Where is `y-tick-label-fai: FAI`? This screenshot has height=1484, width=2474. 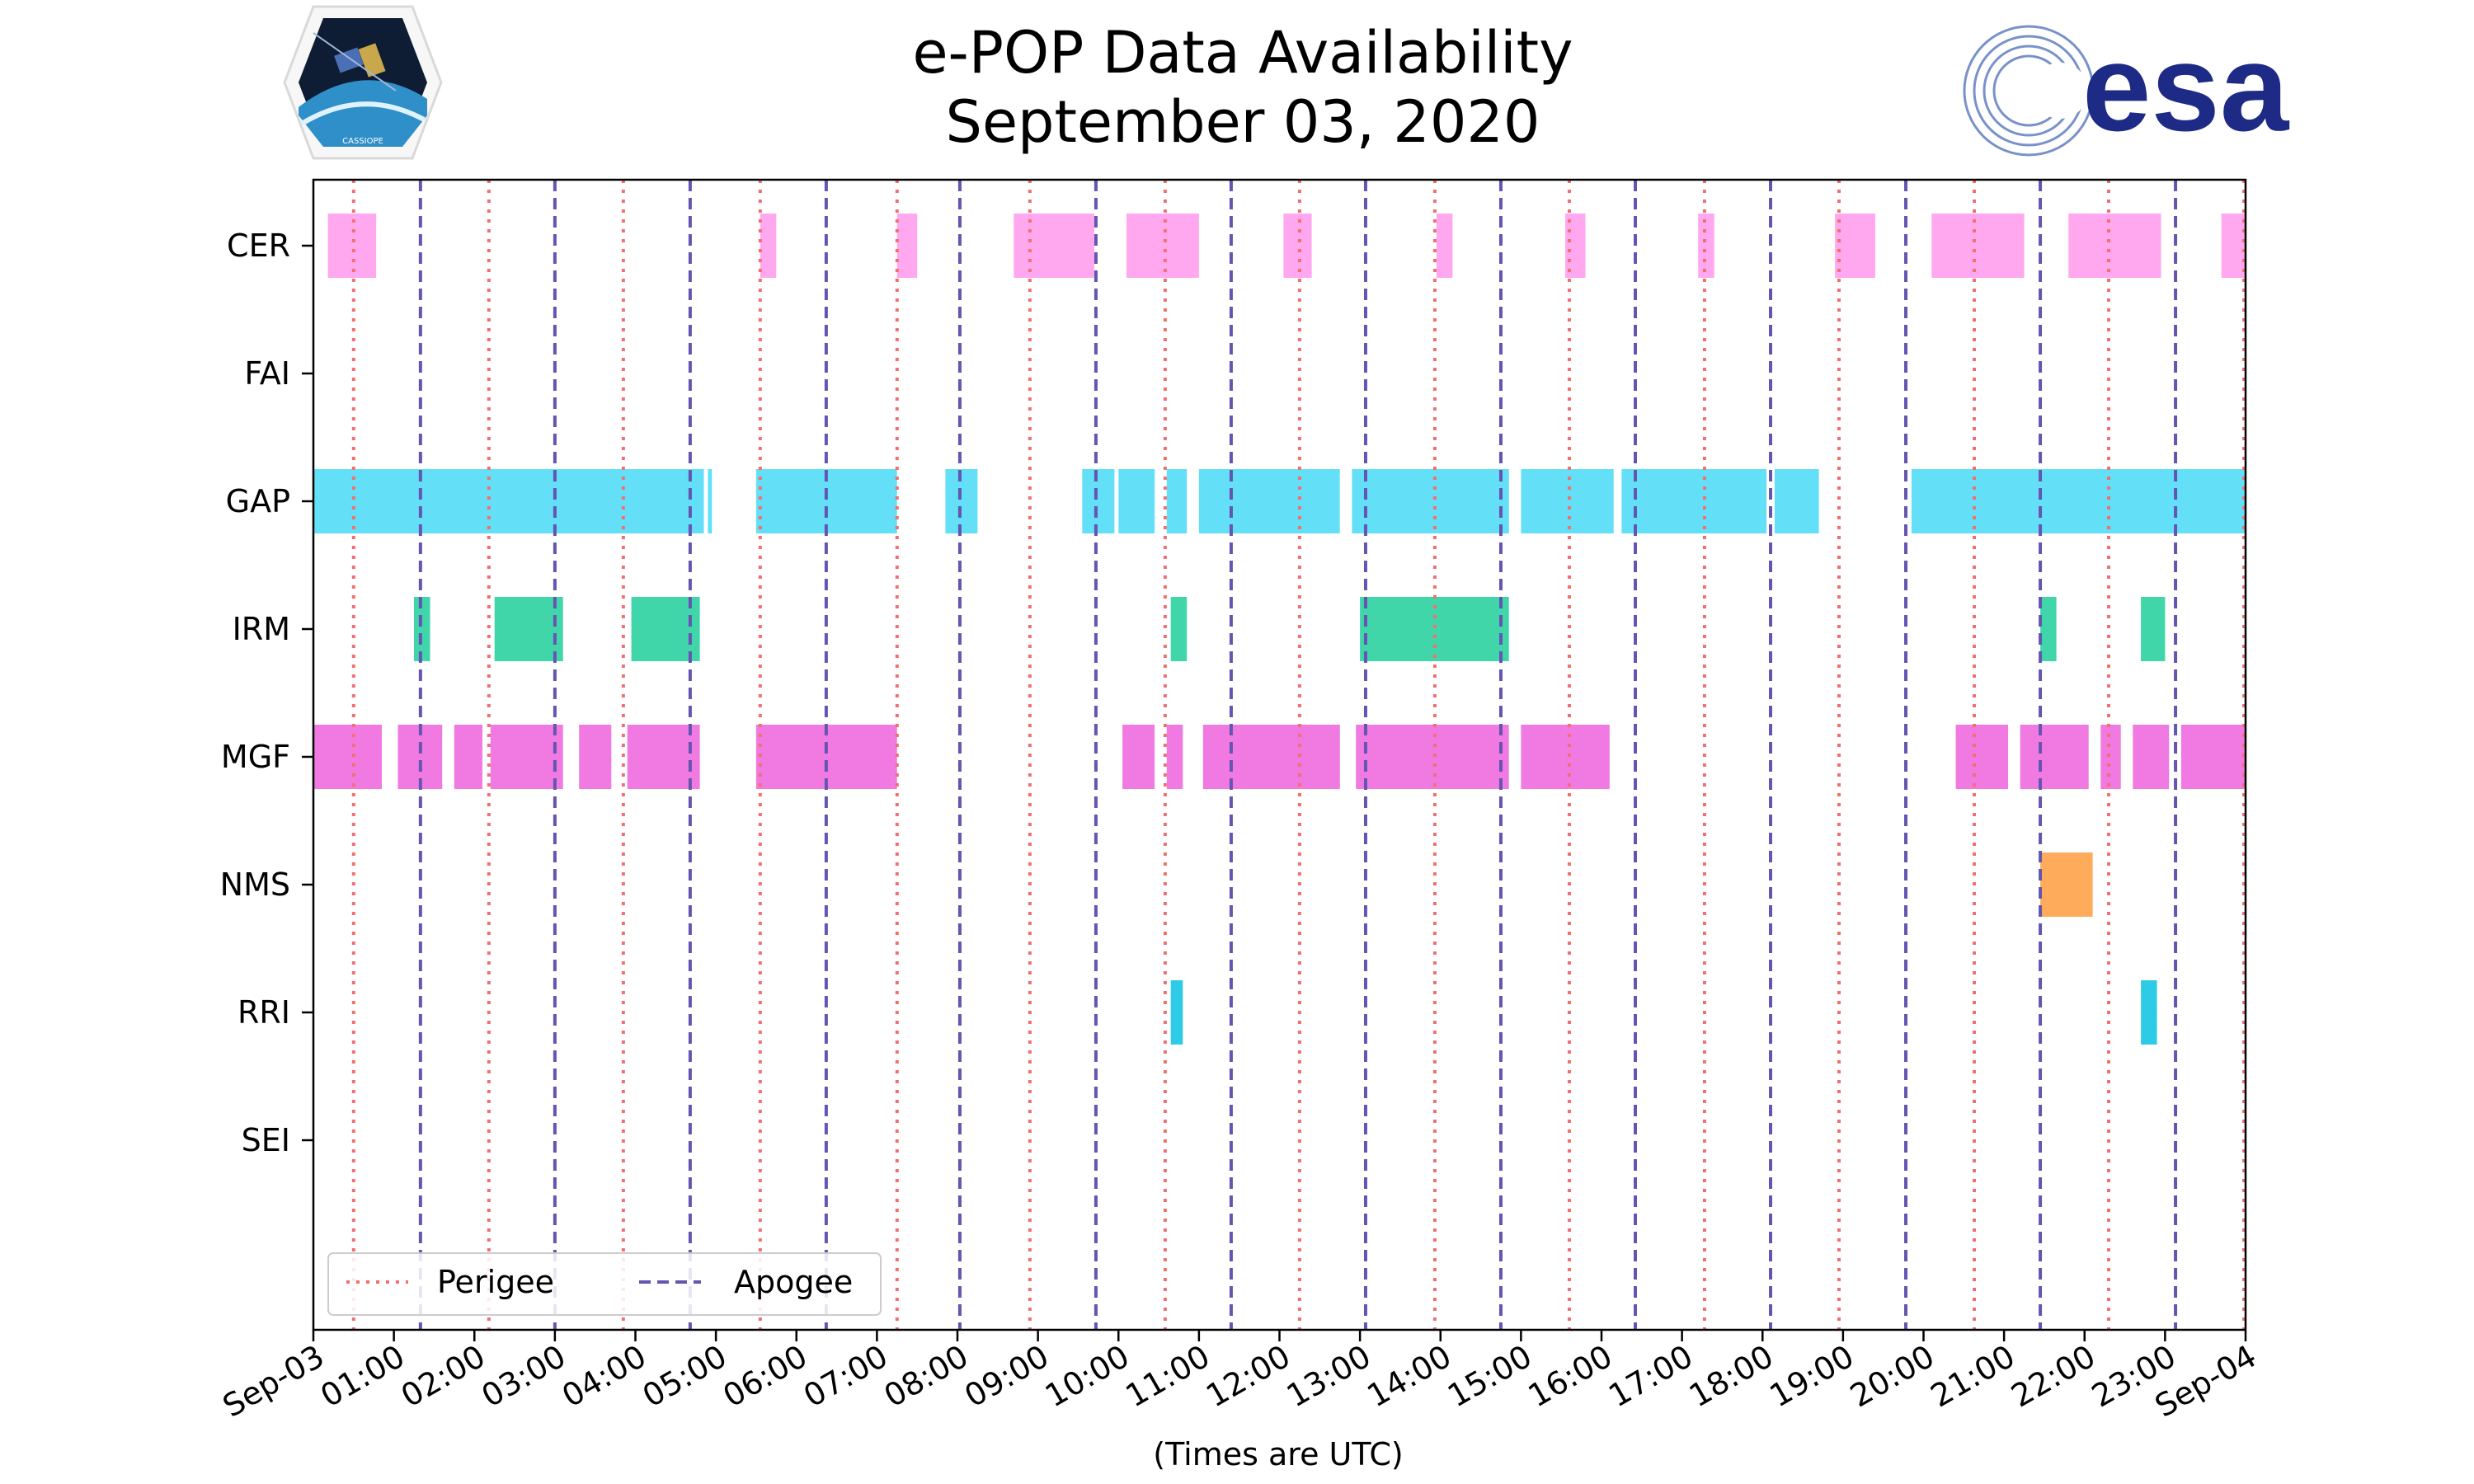
y-tick-label-fai: FAI is located at coordinates (267, 373).